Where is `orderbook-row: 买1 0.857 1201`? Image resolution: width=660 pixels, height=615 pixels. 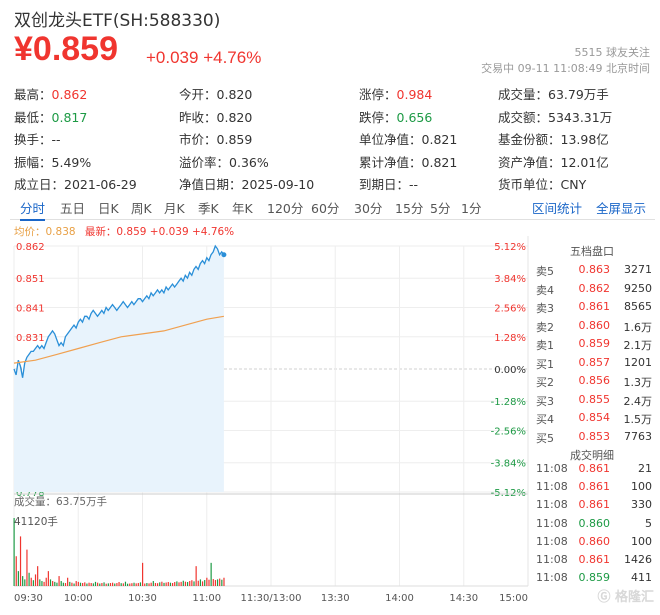 orderbook-row: 买1 0.857 1201 is located at coordinates (594, 365).